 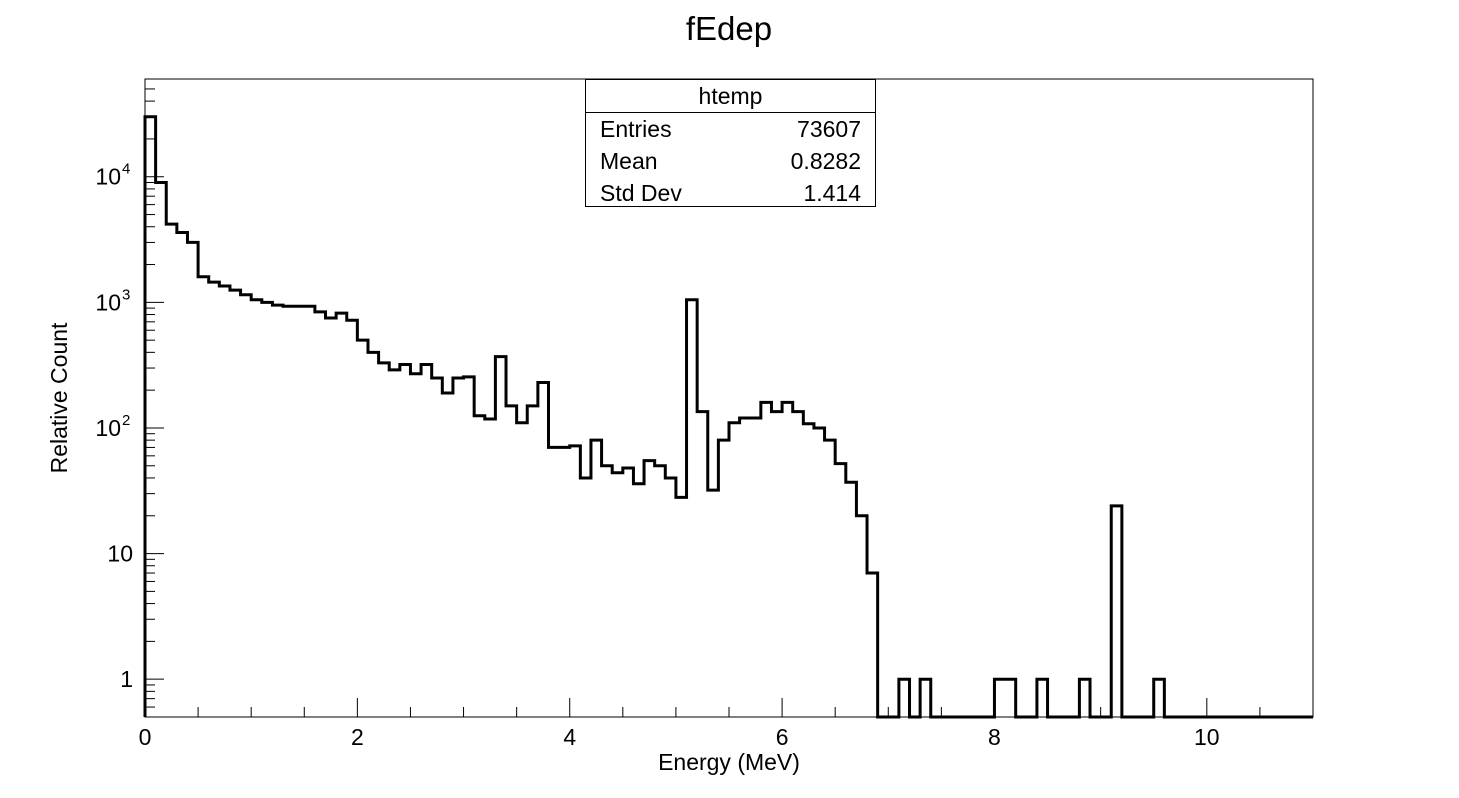 I want to click on y-tick-label: 1, so click(x=126, y=679).